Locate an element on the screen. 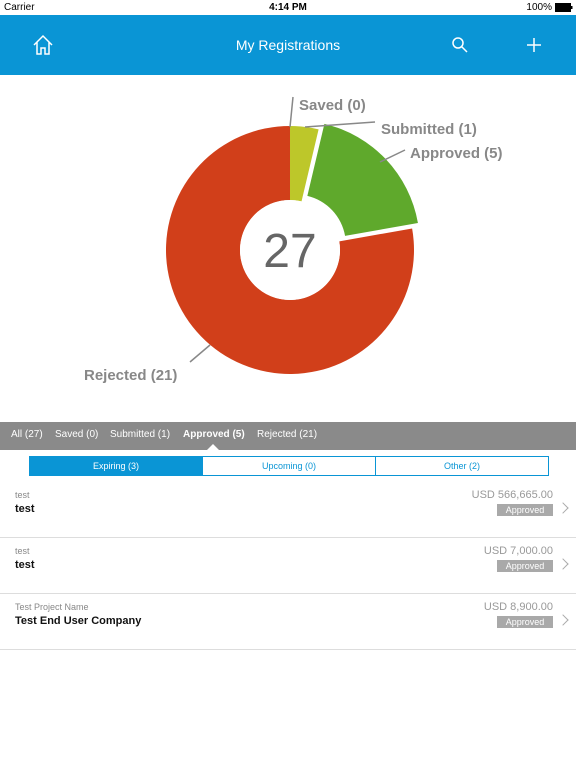 Image resolution: width=576 pixels, height=768 pixels. nav-title: My Registrations is located at coordinates (288, 45).